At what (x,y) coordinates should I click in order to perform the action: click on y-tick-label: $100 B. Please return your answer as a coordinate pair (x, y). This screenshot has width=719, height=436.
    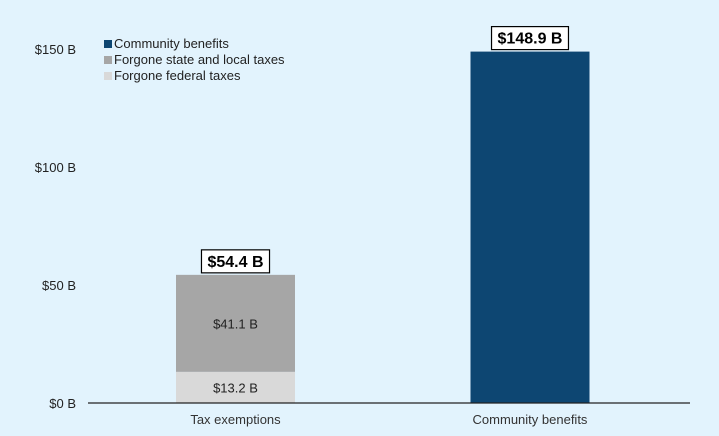
    Looking at the image, I should click on (55, 167).